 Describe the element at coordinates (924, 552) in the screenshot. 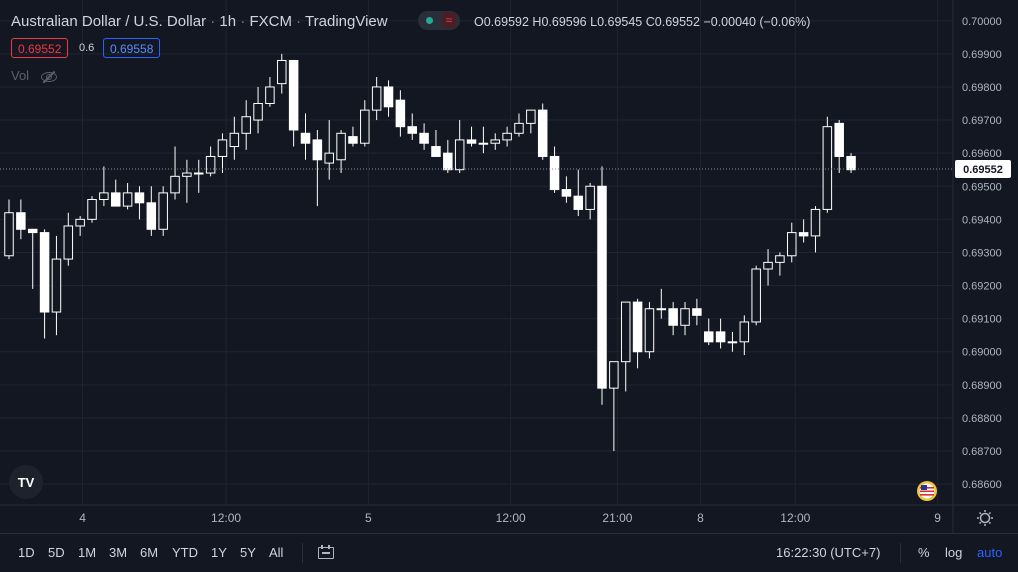

I see `percent-scale-button: %` at that location.